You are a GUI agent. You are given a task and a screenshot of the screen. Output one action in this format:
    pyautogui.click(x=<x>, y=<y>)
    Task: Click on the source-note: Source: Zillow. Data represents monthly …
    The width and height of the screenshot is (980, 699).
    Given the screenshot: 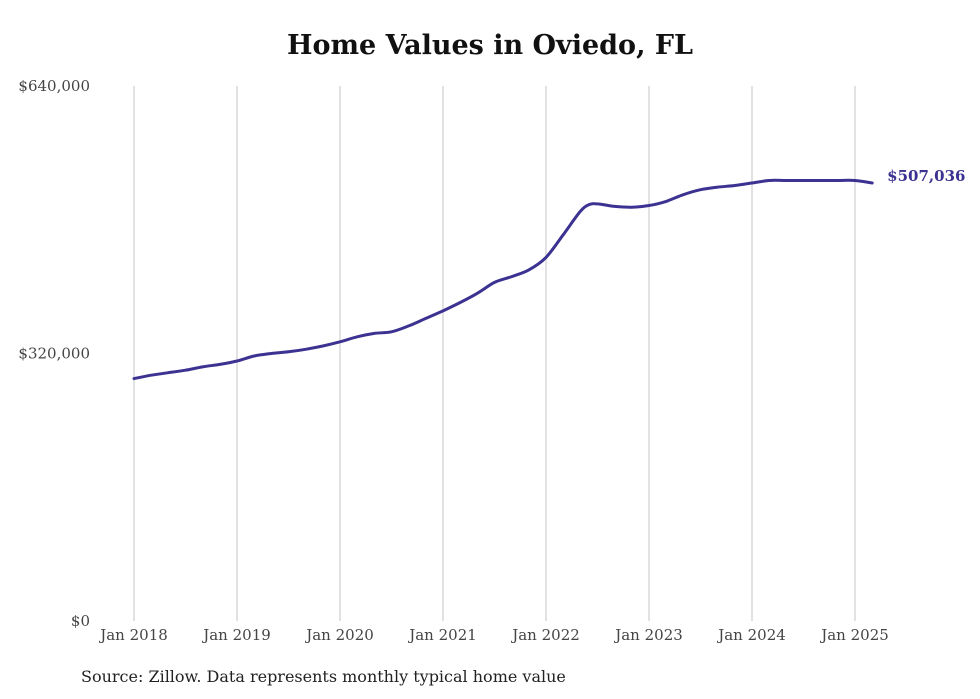 What is the action you would take?
    pyautogui.click(x=323, y=676)
    